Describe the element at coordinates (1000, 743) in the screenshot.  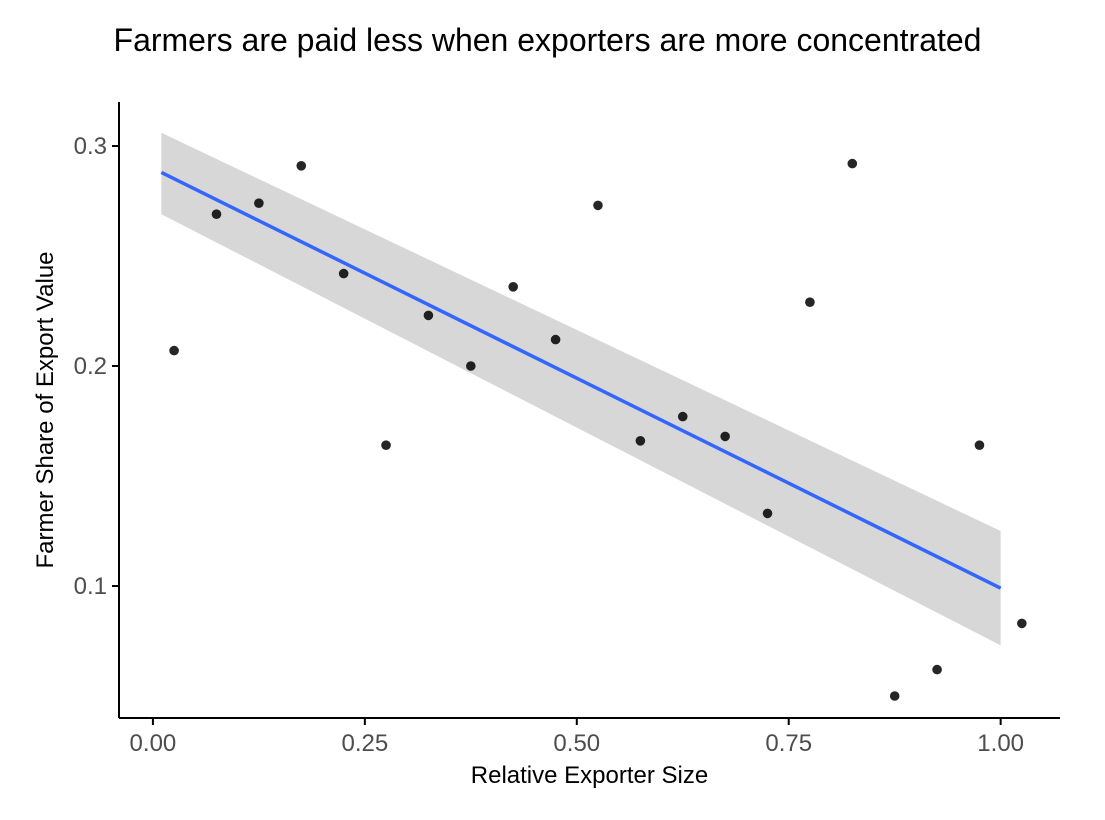
I see `x-tick-label: 1.00` at that location.